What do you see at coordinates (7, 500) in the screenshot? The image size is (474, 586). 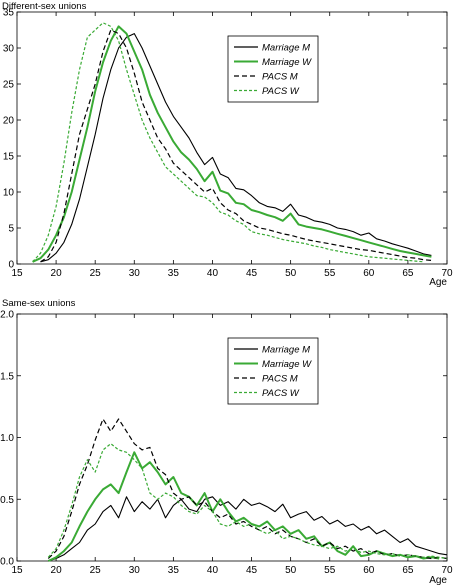 I see `y-tick-label: 0.5` at bounding box center [7, 500].